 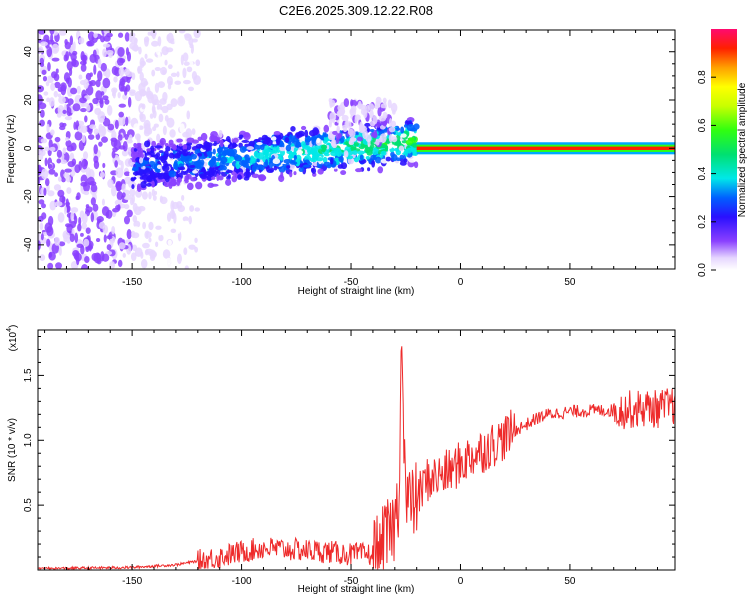 What do you see at coordinates (132, 282) in the screenshot?
I see `spectrogram-x-tick-label: -150` at bounding box center [132, 282].